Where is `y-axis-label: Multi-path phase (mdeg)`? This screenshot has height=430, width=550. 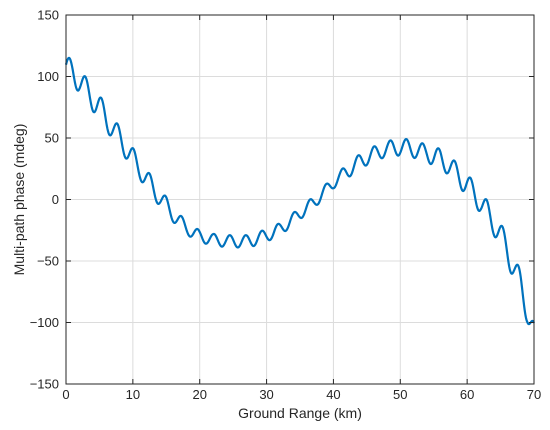 y-axis-label: Multi-path phase (mdeg) is located at coordinates (19, 200).